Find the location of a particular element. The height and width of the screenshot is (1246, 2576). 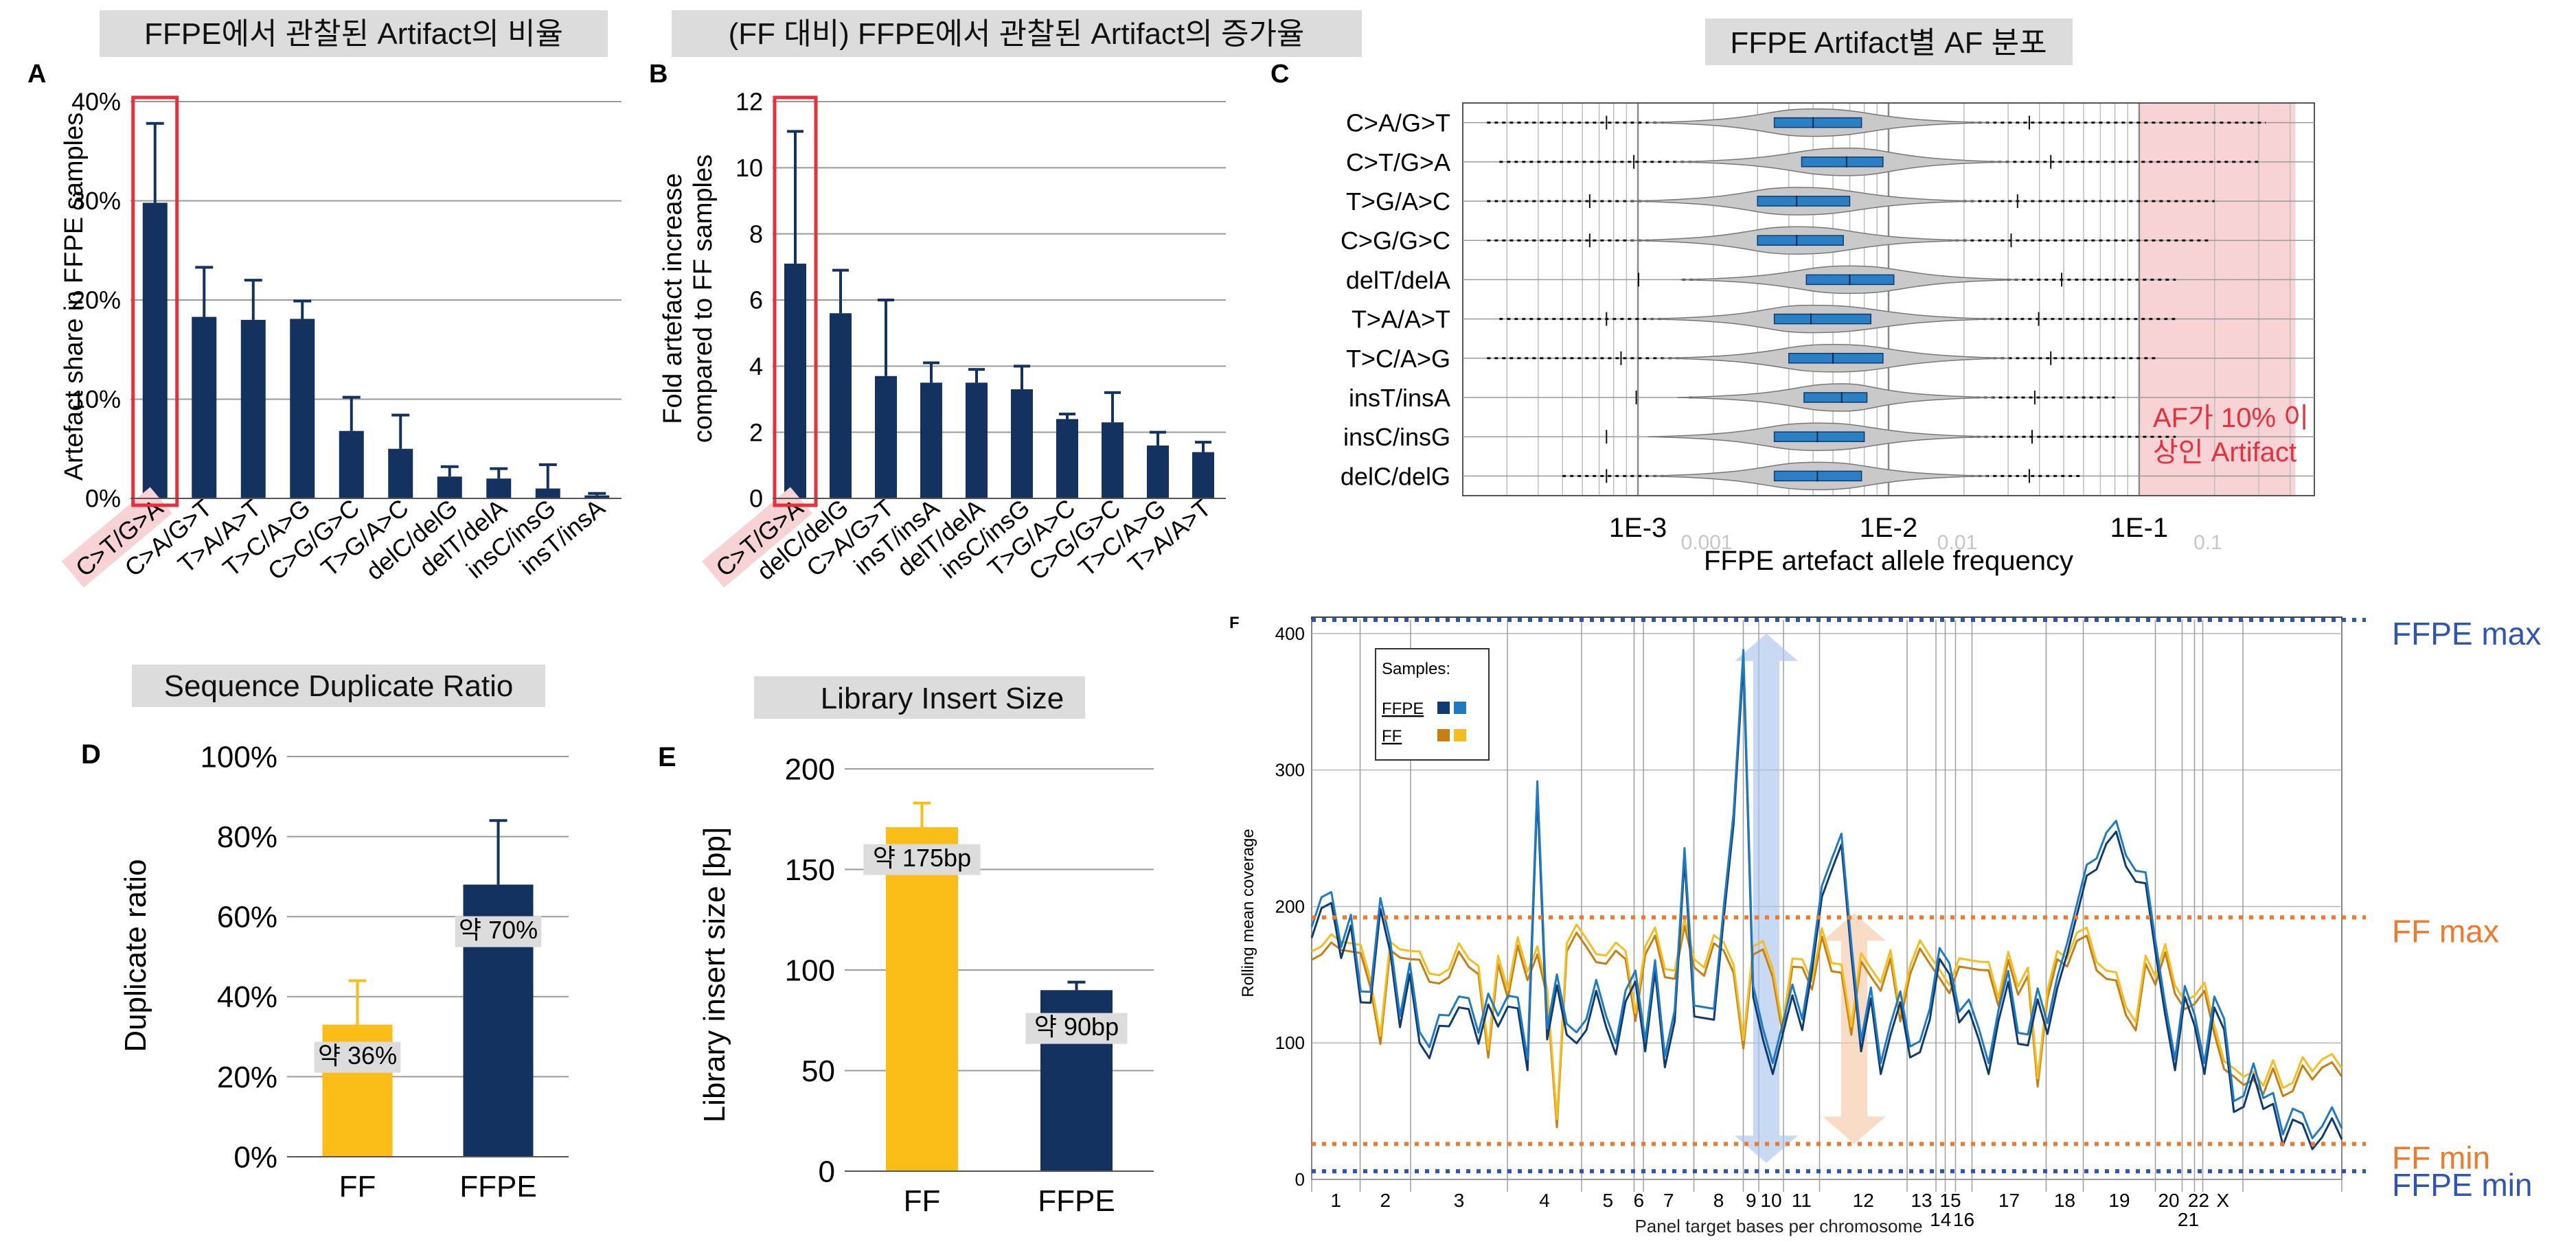

panel-a-y-tick-label: 10% is located at coordinates (96, 399).